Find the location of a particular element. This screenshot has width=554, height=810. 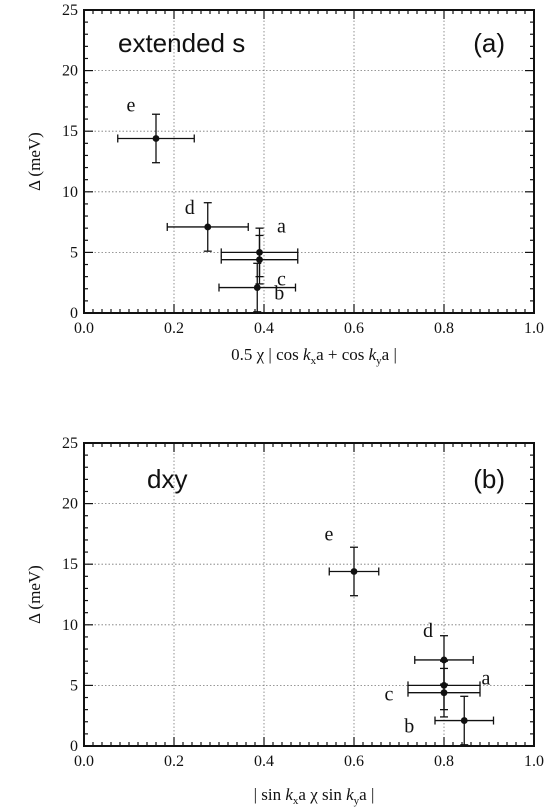

panel-annotation: extended s is located at coordinates (181, 43).